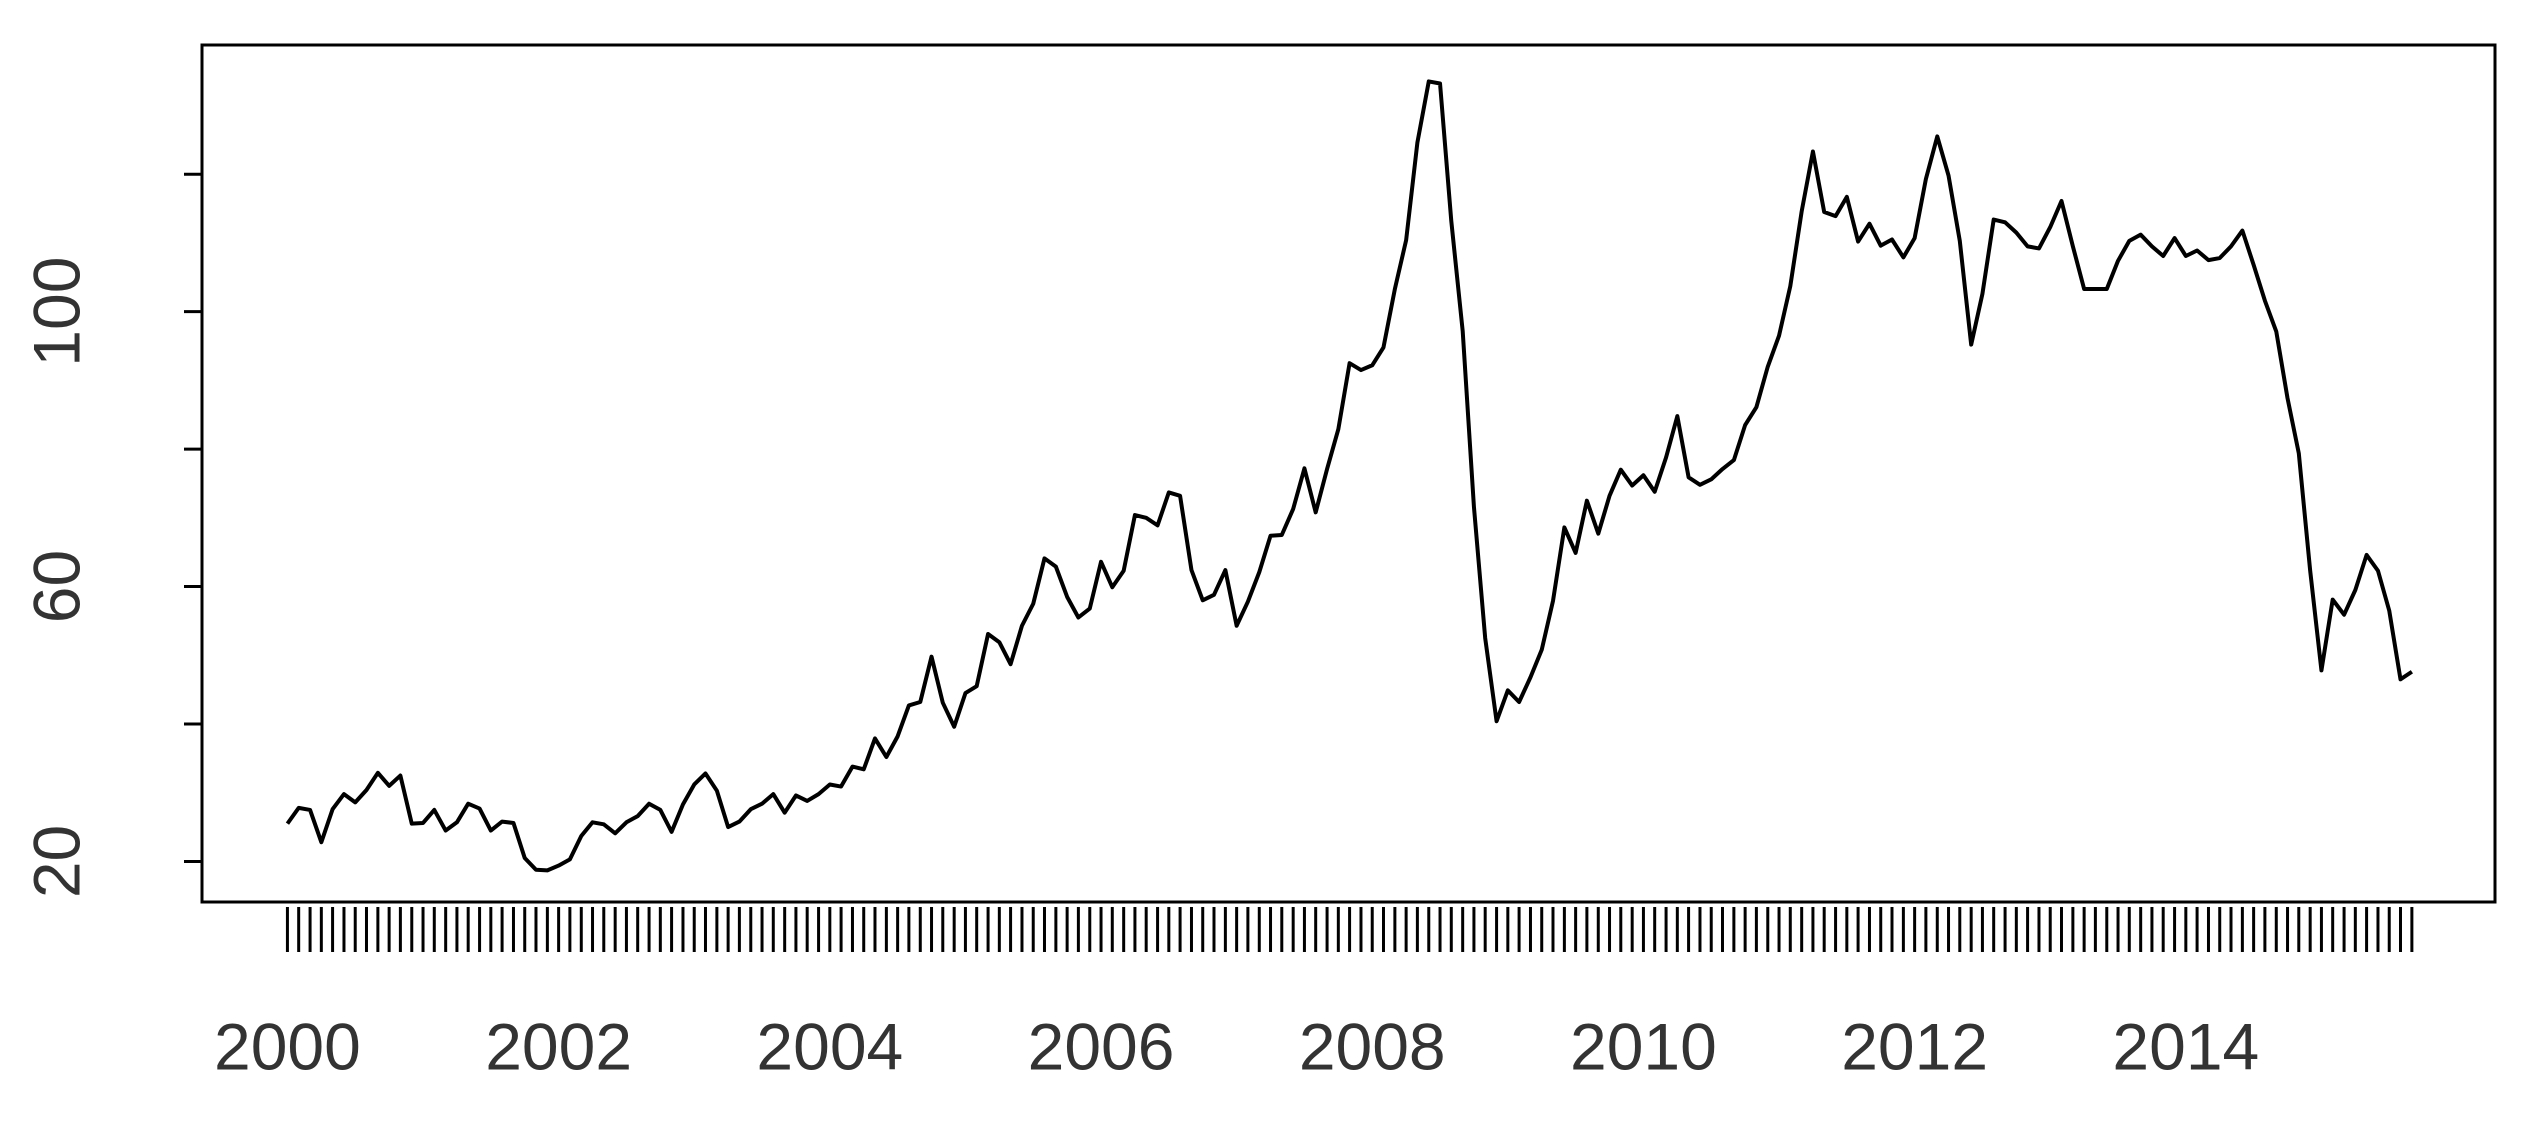  What do you see at coordinates (1101, 1046) in the screenshot?
I see `x-tick-label: 2006` at bounding box center [1101, 1046].